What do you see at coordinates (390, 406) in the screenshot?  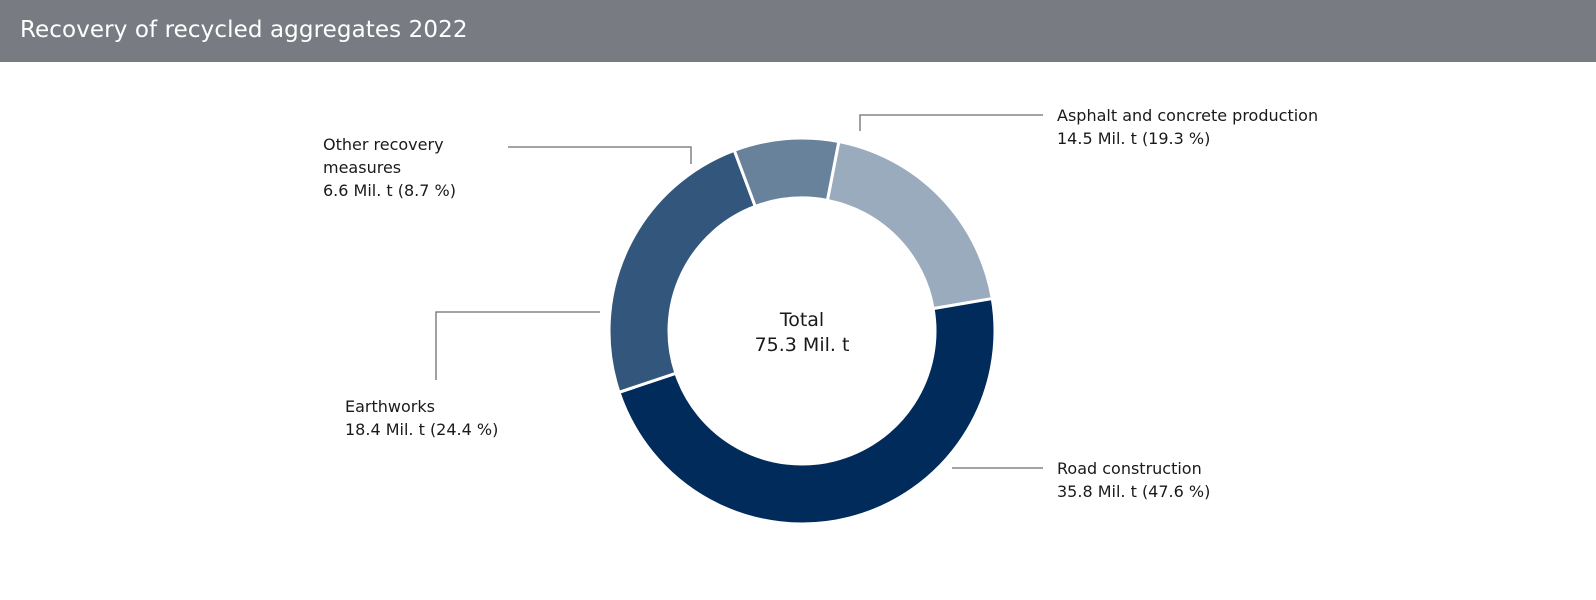 I see `label-earthworks-line-1: Earthworks` at bounding box center [390, 406].